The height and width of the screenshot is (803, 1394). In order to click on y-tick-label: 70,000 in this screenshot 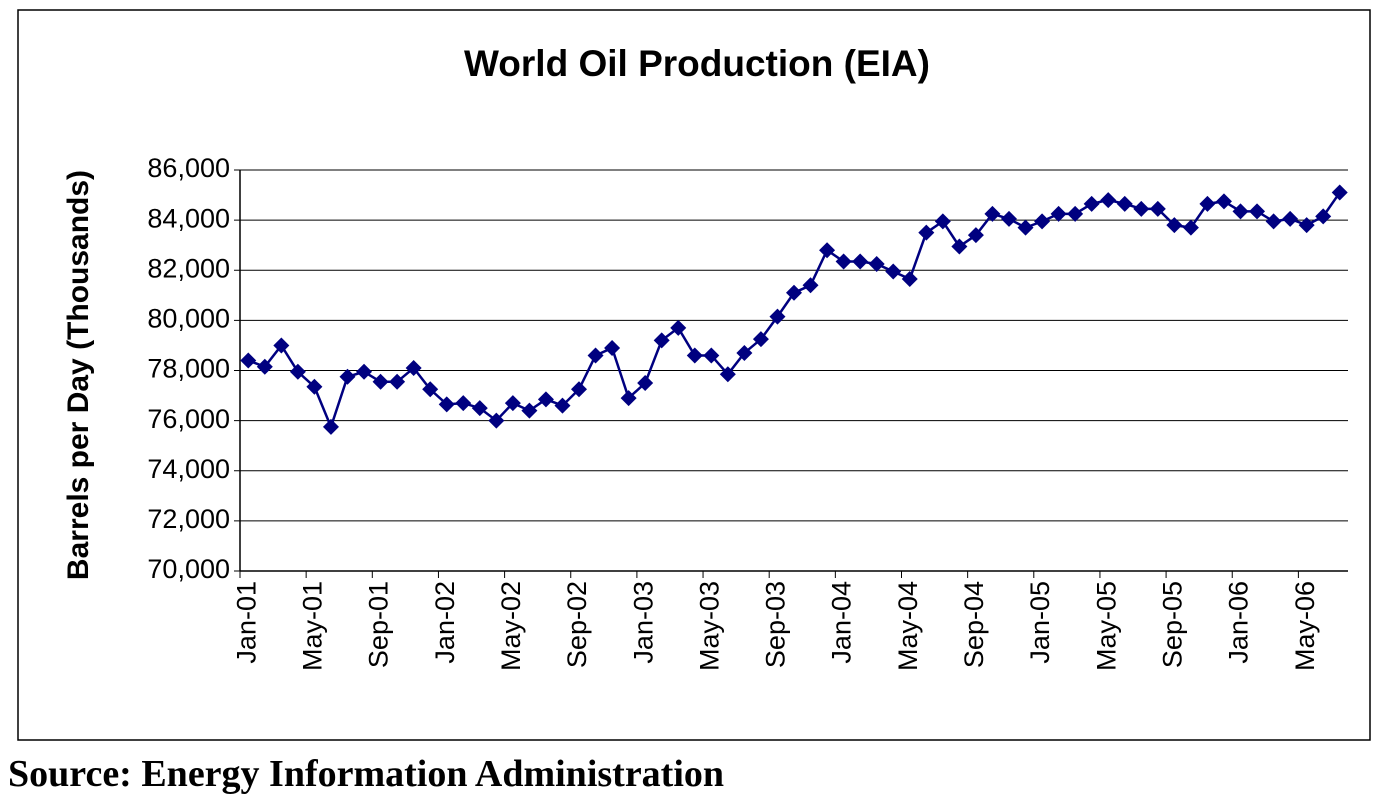, I will do `click(188, 569)`.